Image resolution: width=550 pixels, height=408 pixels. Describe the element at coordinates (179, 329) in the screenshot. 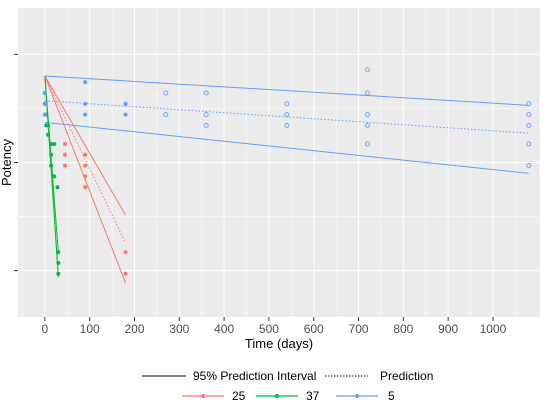

I see `x-tick-label: 300` at that location.